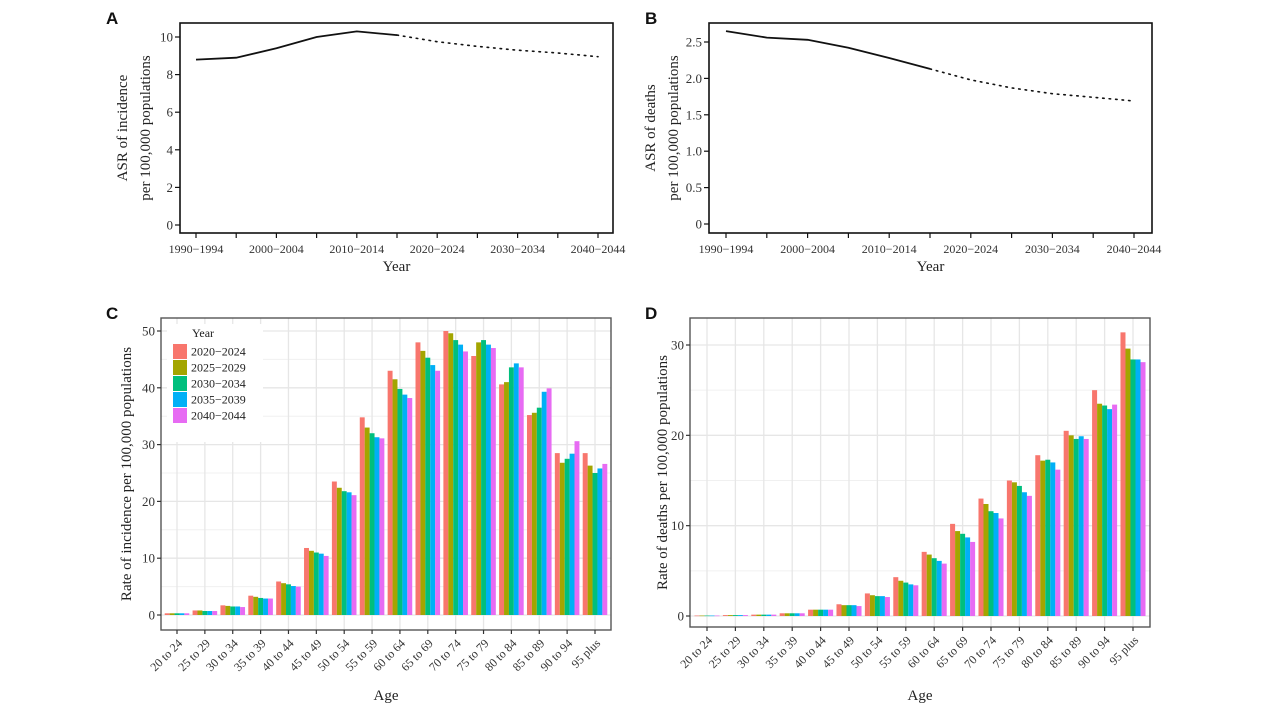 Image resolution: width=1280 pixels, height=720 pixels. Describe the element at coordinates (170, 187) in the screenshot. I see `y-tick-label: 2` at that location.